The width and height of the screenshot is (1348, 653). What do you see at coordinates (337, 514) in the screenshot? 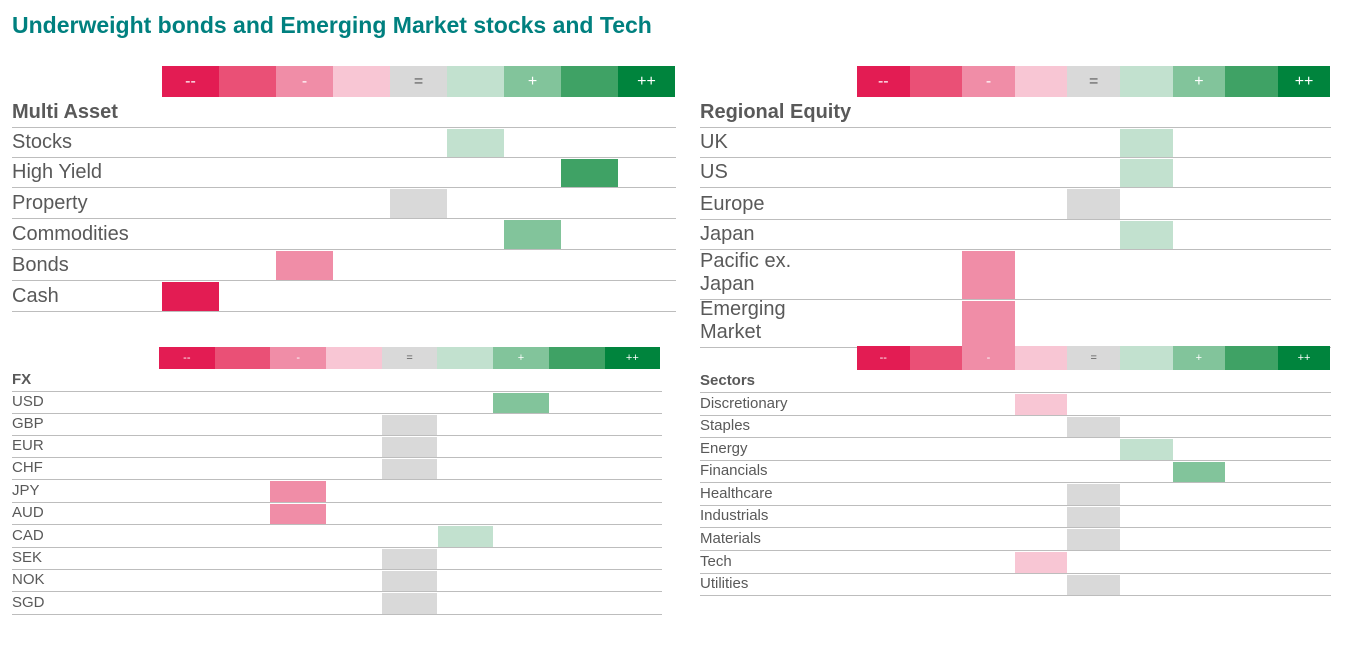
I see `table-row: AUD` at bounding box center [337, 514].